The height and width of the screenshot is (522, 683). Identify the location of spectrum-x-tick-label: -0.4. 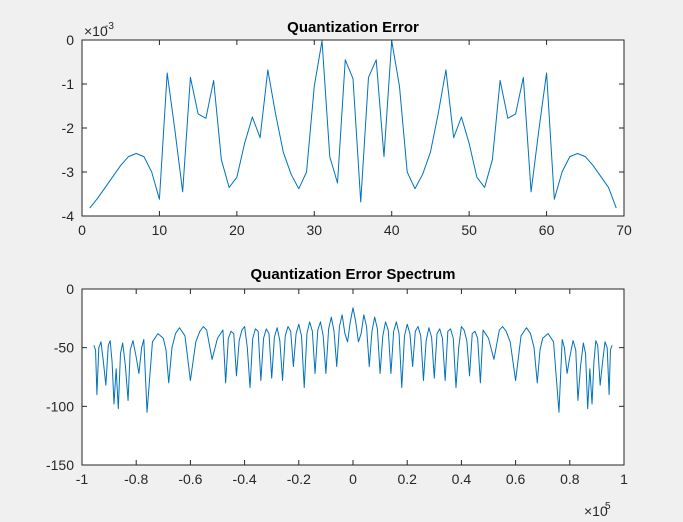
(245, 479).